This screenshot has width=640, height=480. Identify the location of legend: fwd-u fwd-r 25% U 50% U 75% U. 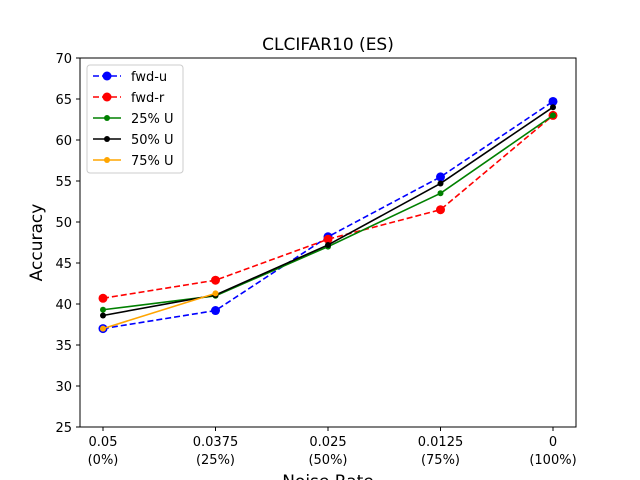
(135, 119).